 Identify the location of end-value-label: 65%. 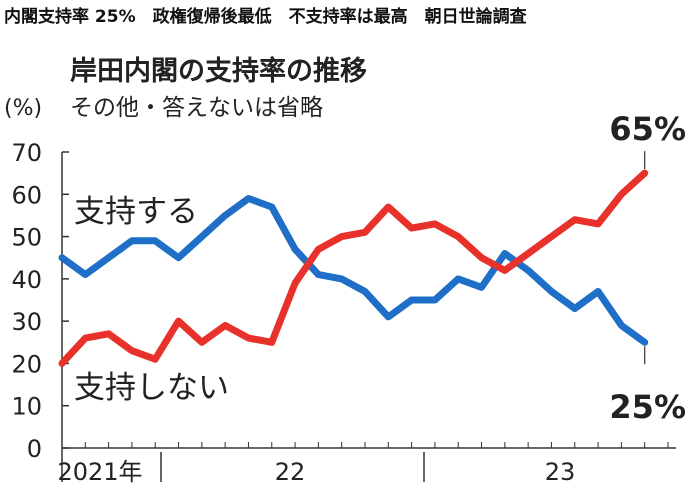
(647, 129).